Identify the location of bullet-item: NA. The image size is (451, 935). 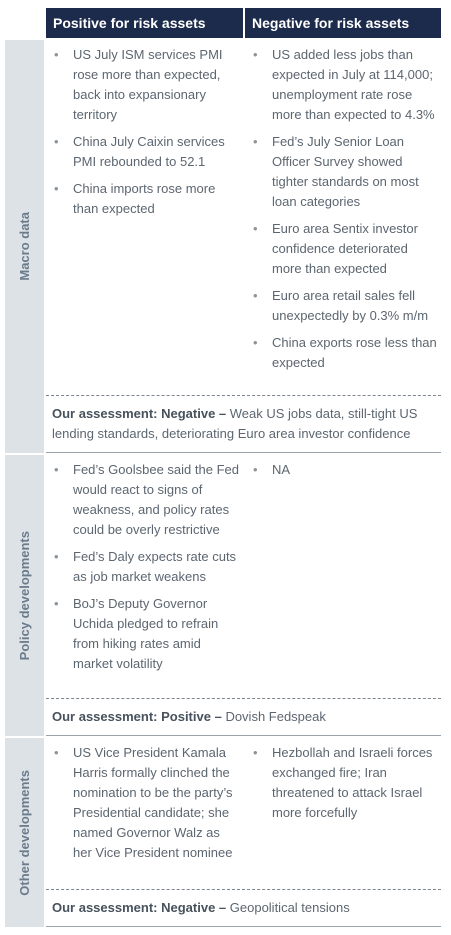
(343, 470).